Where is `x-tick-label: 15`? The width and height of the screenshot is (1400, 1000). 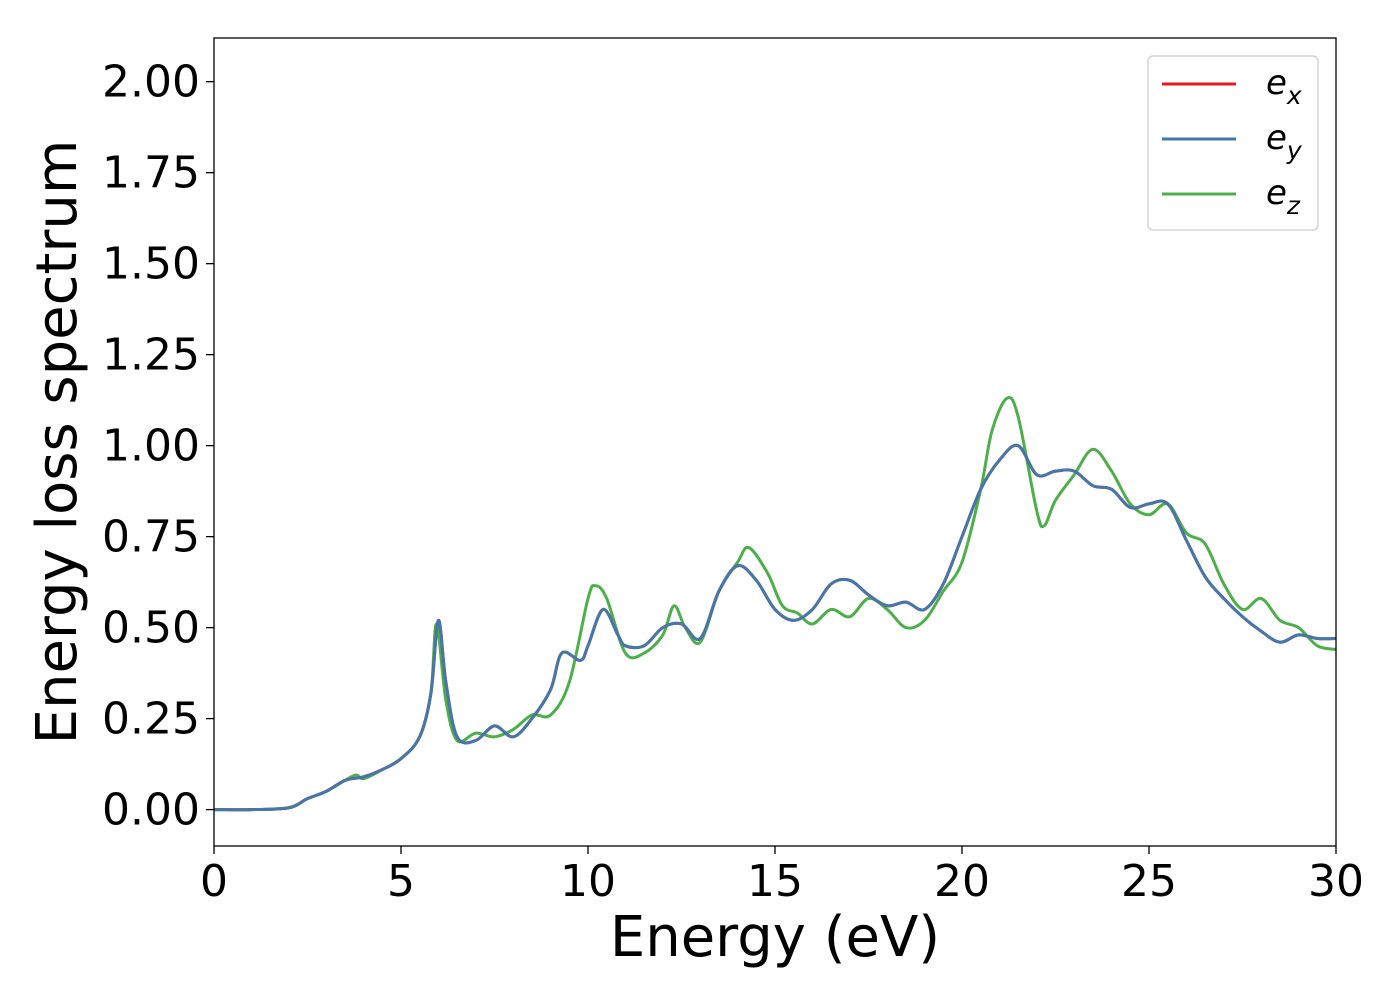 x-tick-label: 15 is located at coordinates (775, 881).